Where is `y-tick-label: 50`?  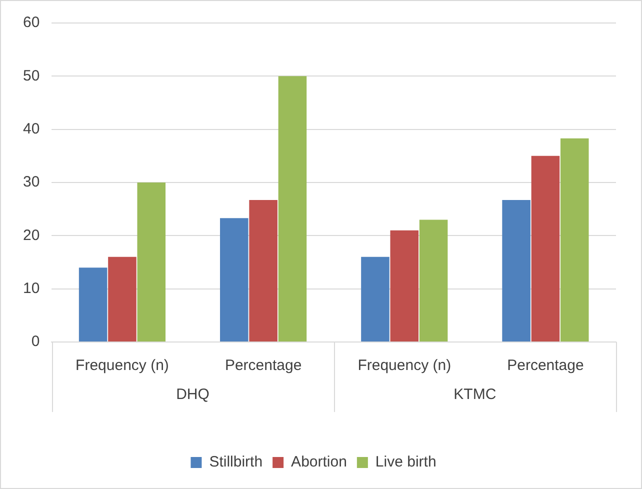 y-tick-label: 50 is located at coordinates (31, 75).